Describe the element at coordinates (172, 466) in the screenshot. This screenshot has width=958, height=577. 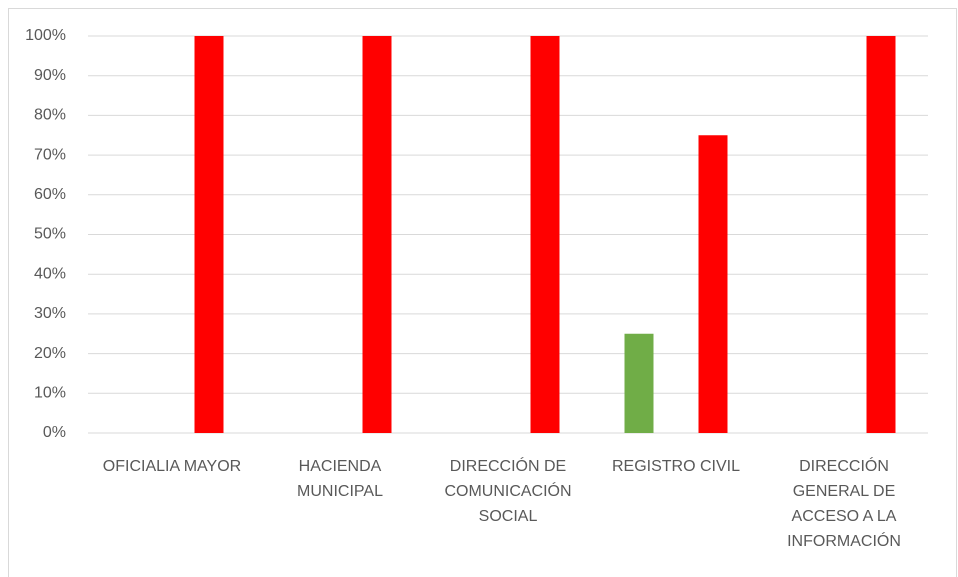
I see `x-tick-label: OFICIALIA MAYOR` at that location.